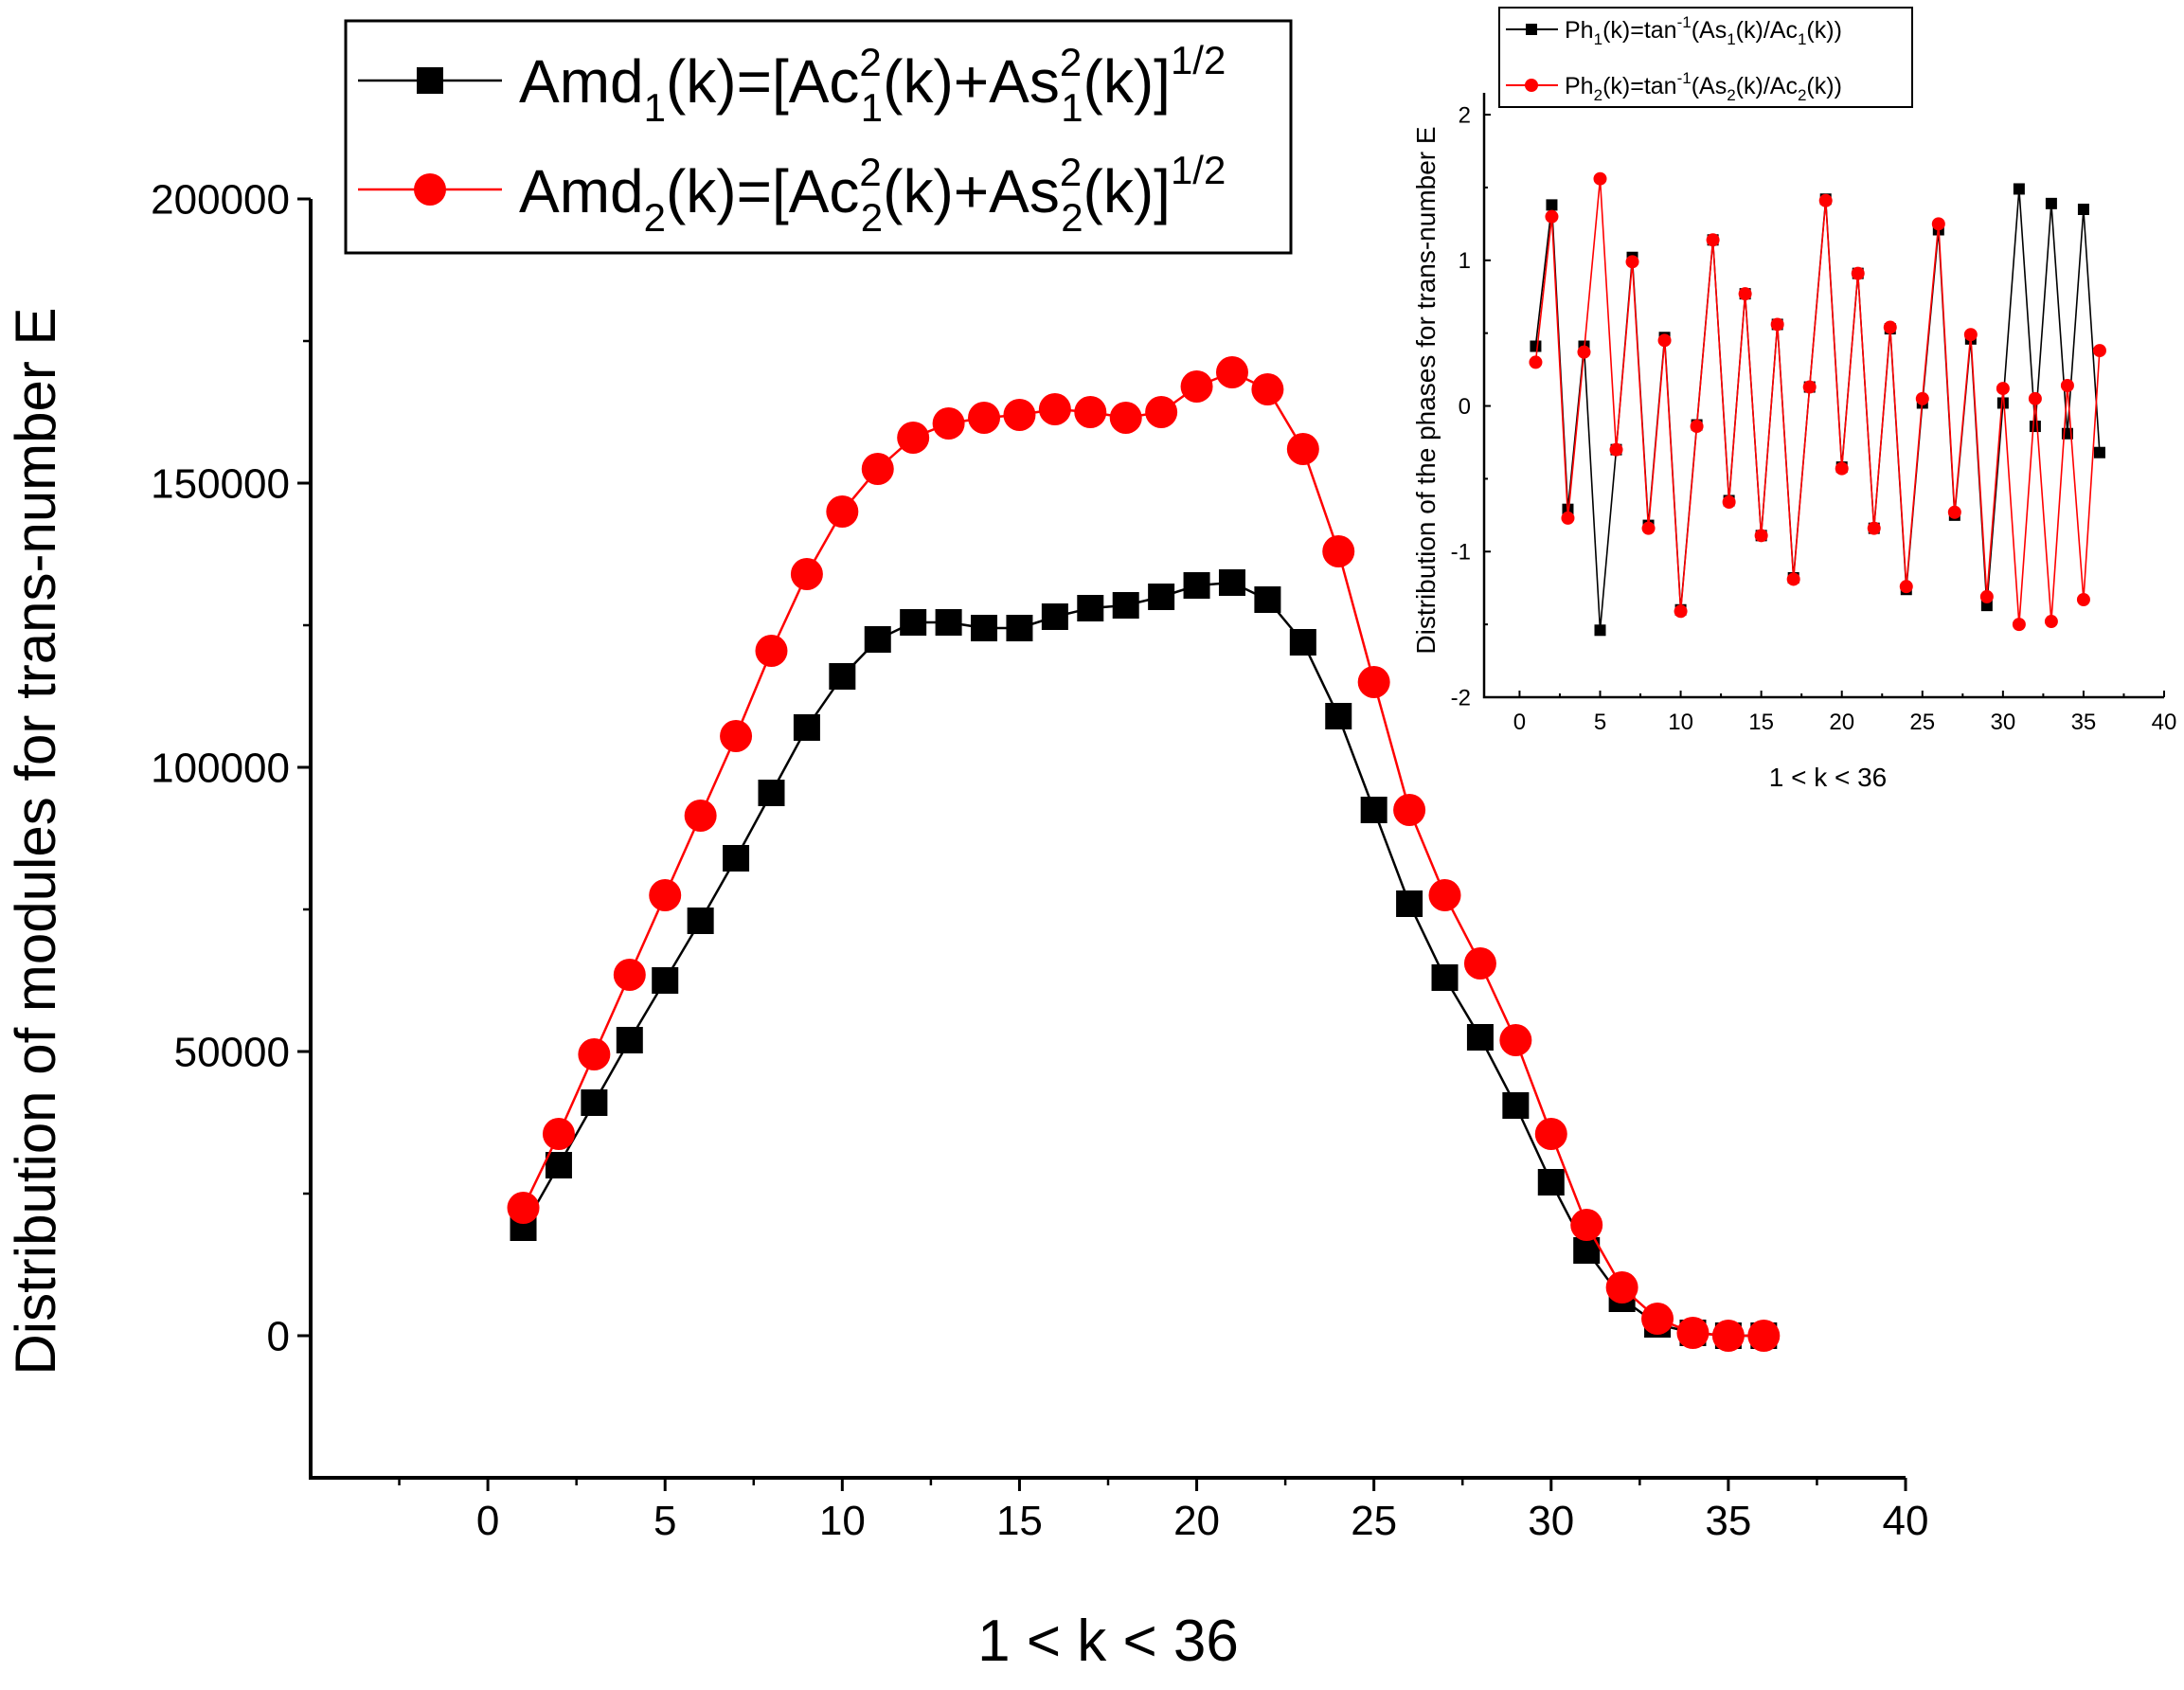 This screenshot has height=1690, width=2184. Describe the element at coordinates (1465, 407) in the screenshot. I see `inset-y-tick-label: 0` at that location.